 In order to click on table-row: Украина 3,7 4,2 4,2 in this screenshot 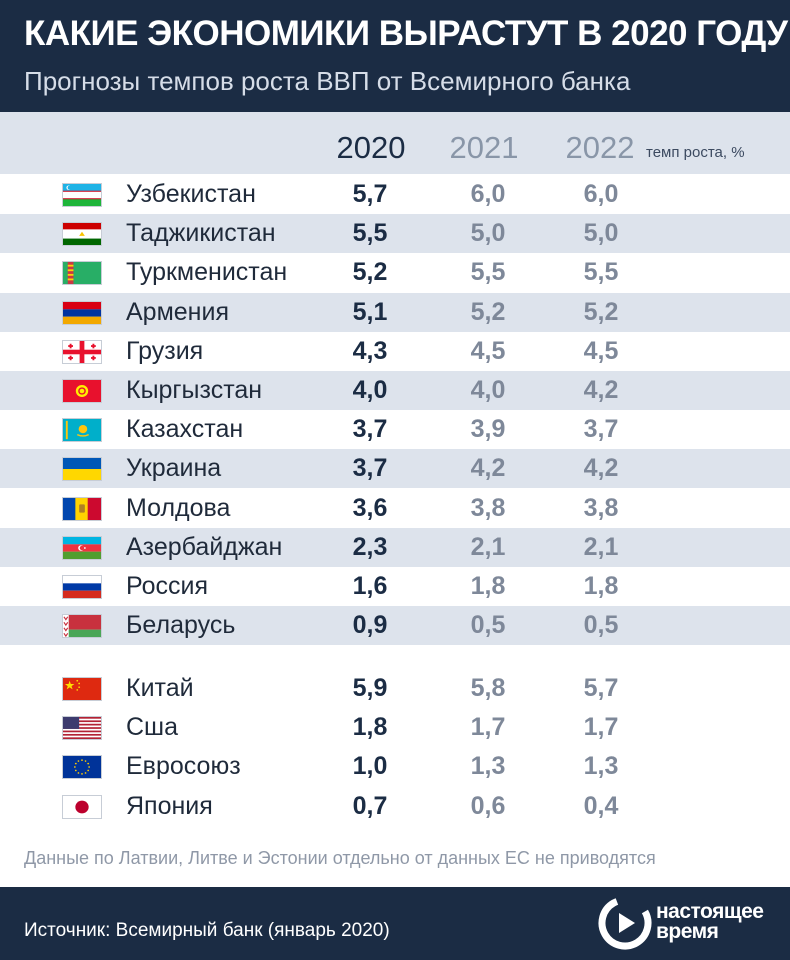, I will do `click(395, 469)`.